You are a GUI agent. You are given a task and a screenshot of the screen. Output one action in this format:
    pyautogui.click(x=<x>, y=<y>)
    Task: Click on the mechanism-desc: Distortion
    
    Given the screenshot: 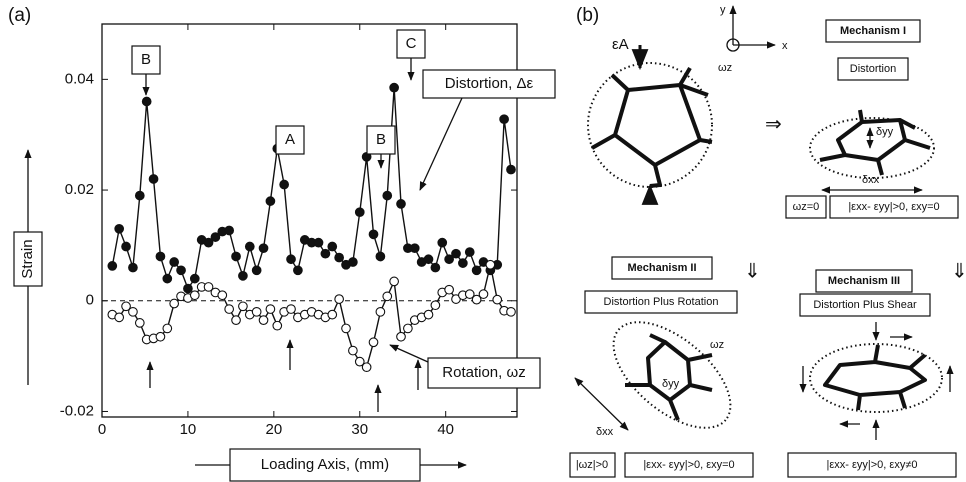 What is the action you would take?
    pyautogui.click(x=873, y=69)
    